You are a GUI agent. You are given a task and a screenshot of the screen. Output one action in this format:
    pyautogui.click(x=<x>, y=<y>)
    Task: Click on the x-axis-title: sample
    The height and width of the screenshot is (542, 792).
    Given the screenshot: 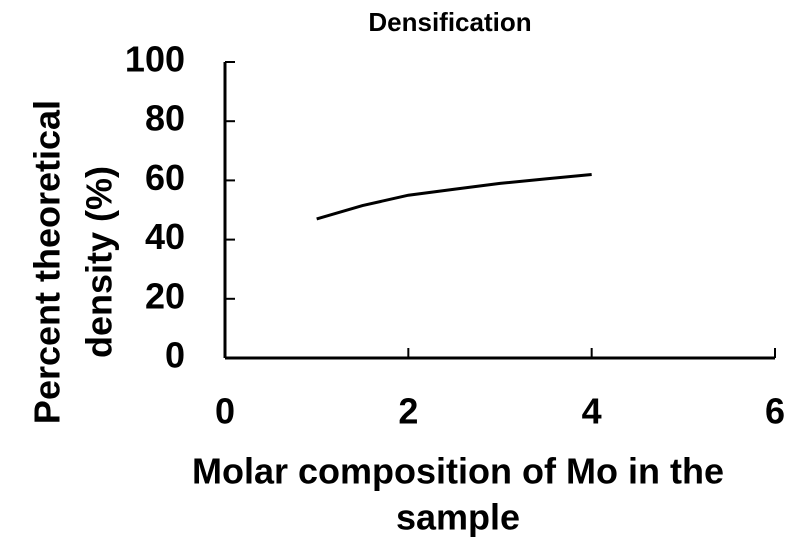 What is the action you would take?
    pyautogui.click(x=458, y=517)
    